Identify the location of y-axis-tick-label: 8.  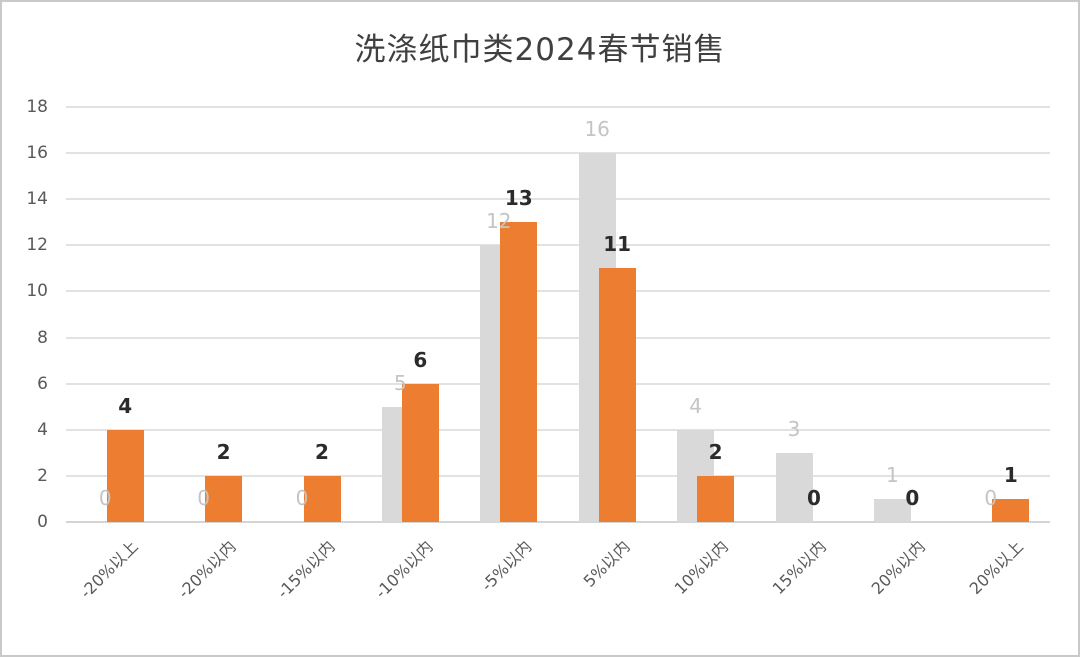
(42, 337).